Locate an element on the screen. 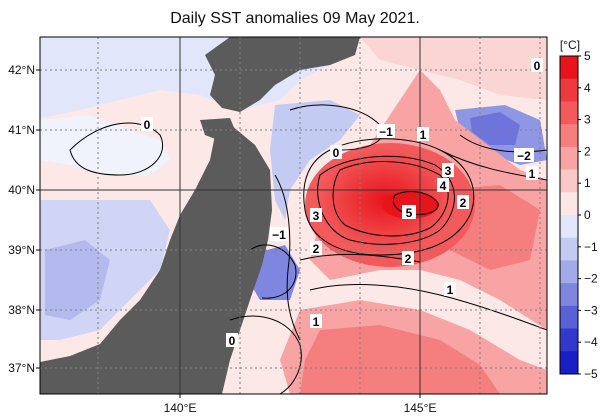  svg-text: 4 is located at coordinates (443, 186).